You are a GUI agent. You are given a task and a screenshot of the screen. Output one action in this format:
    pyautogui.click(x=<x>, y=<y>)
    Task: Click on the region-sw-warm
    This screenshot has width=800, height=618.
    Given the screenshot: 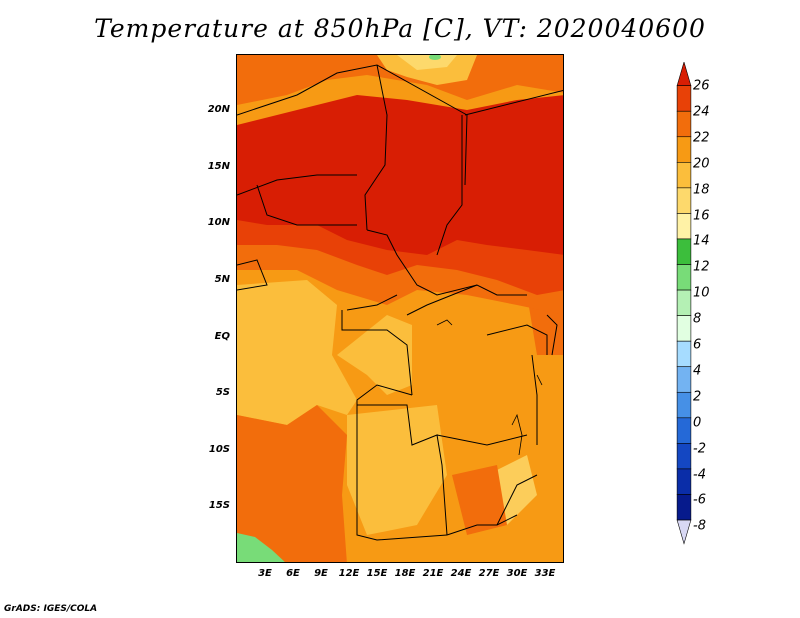 What is the action you would take?
    pyautogui.click(x=292, y=483)
    